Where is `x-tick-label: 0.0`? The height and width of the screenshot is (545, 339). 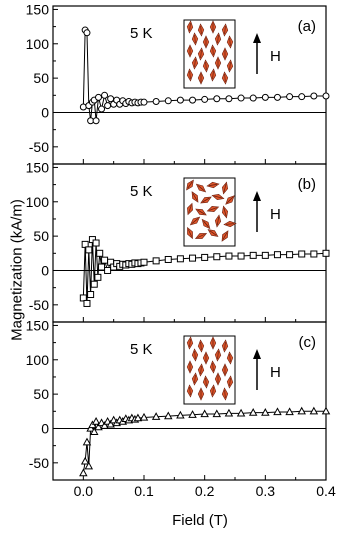 x-tick-label: 0.0 is located at coordinates (84, 491).